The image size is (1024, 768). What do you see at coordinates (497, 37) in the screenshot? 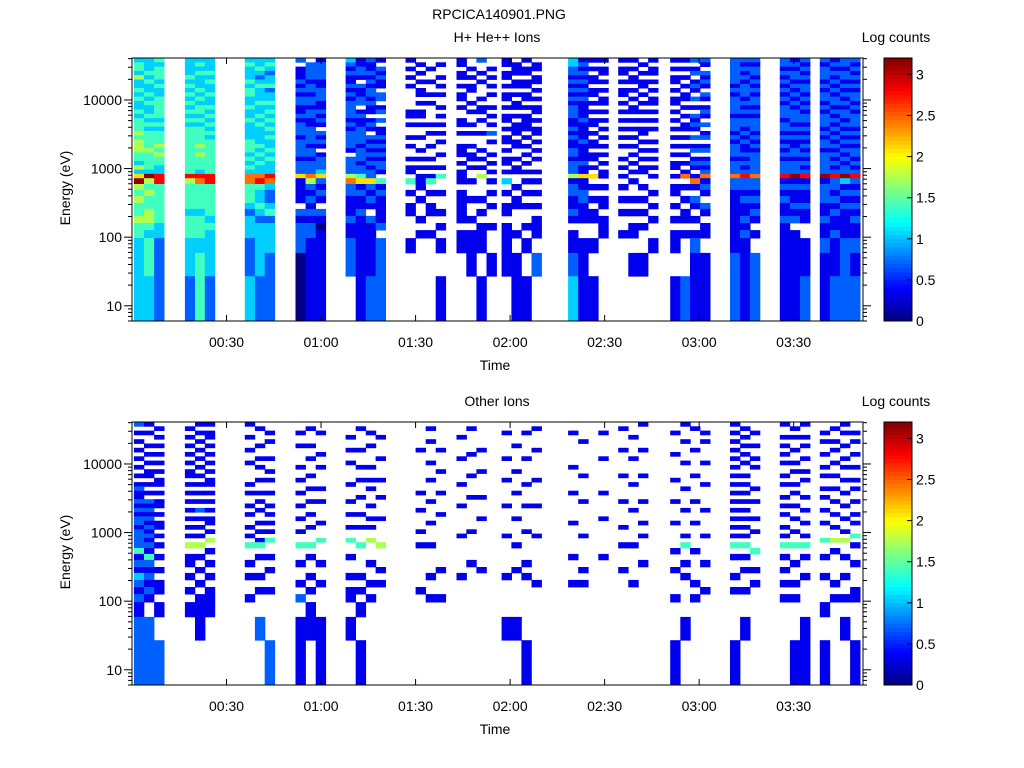
I see `panel-title: H+ He++ Ions` at bounding box center [497, 37].